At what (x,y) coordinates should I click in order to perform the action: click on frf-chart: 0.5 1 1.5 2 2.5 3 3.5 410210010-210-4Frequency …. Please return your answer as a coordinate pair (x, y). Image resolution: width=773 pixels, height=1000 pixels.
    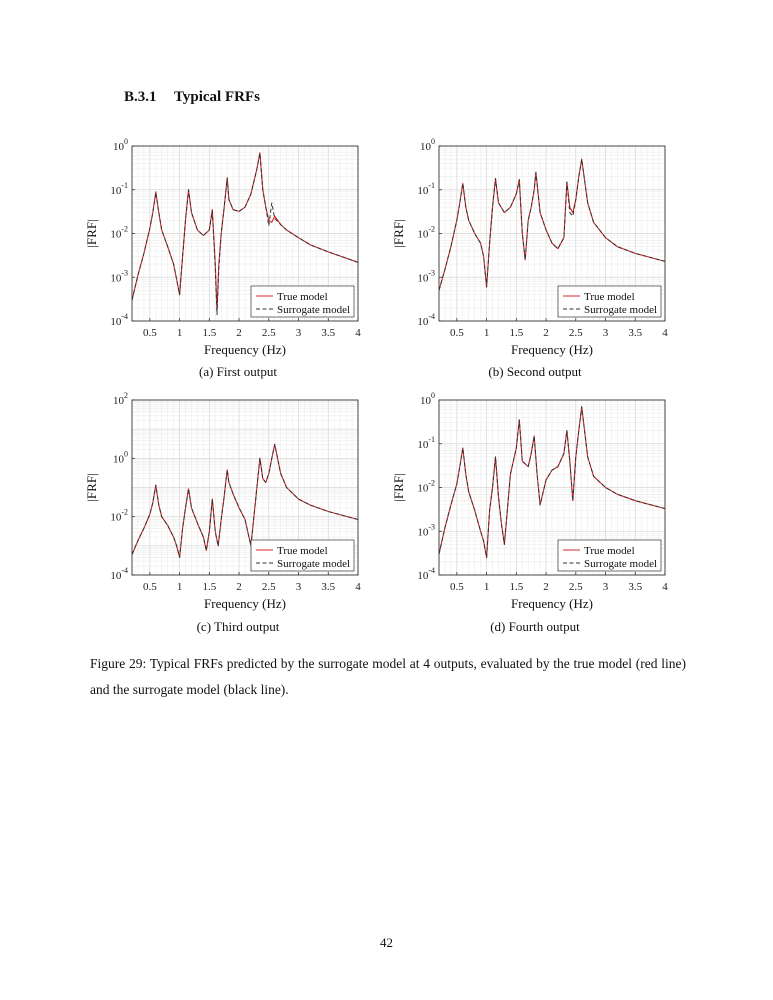
    Looking at the image, I should click on (222, 501).